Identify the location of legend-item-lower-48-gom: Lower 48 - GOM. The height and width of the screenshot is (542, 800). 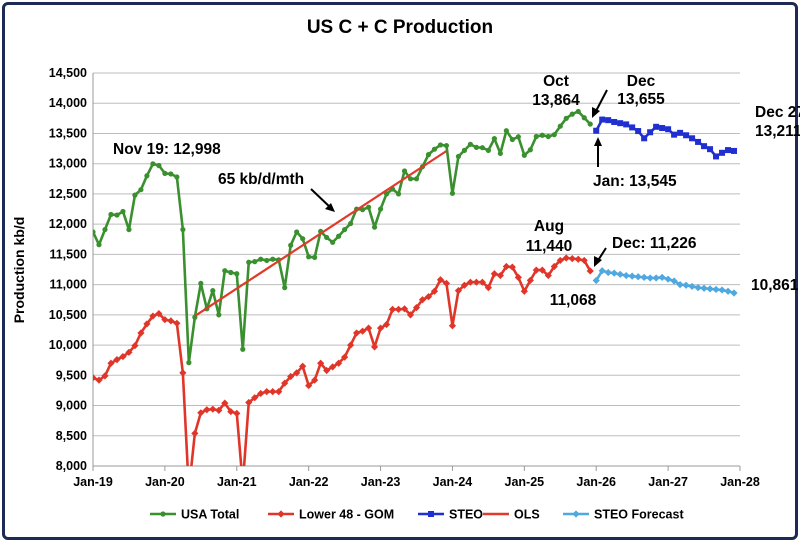
(331, 515).